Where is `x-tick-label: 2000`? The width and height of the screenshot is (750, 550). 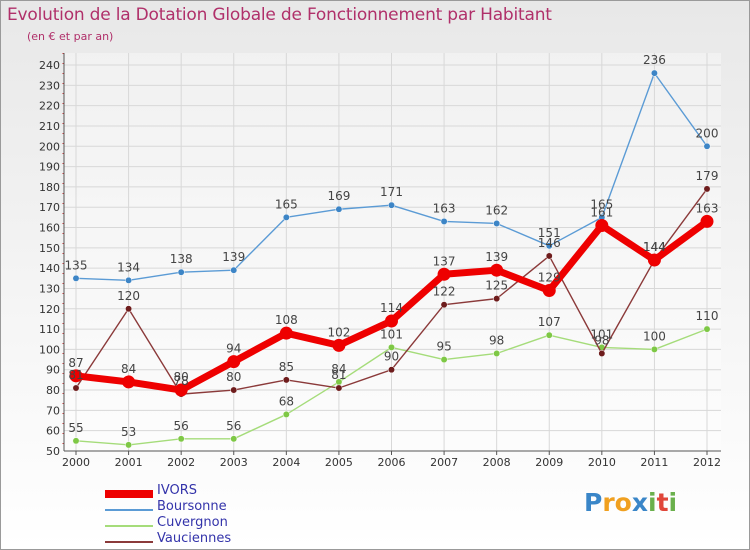 x-tick-label: 2000 is located at coordinates (76, 462).